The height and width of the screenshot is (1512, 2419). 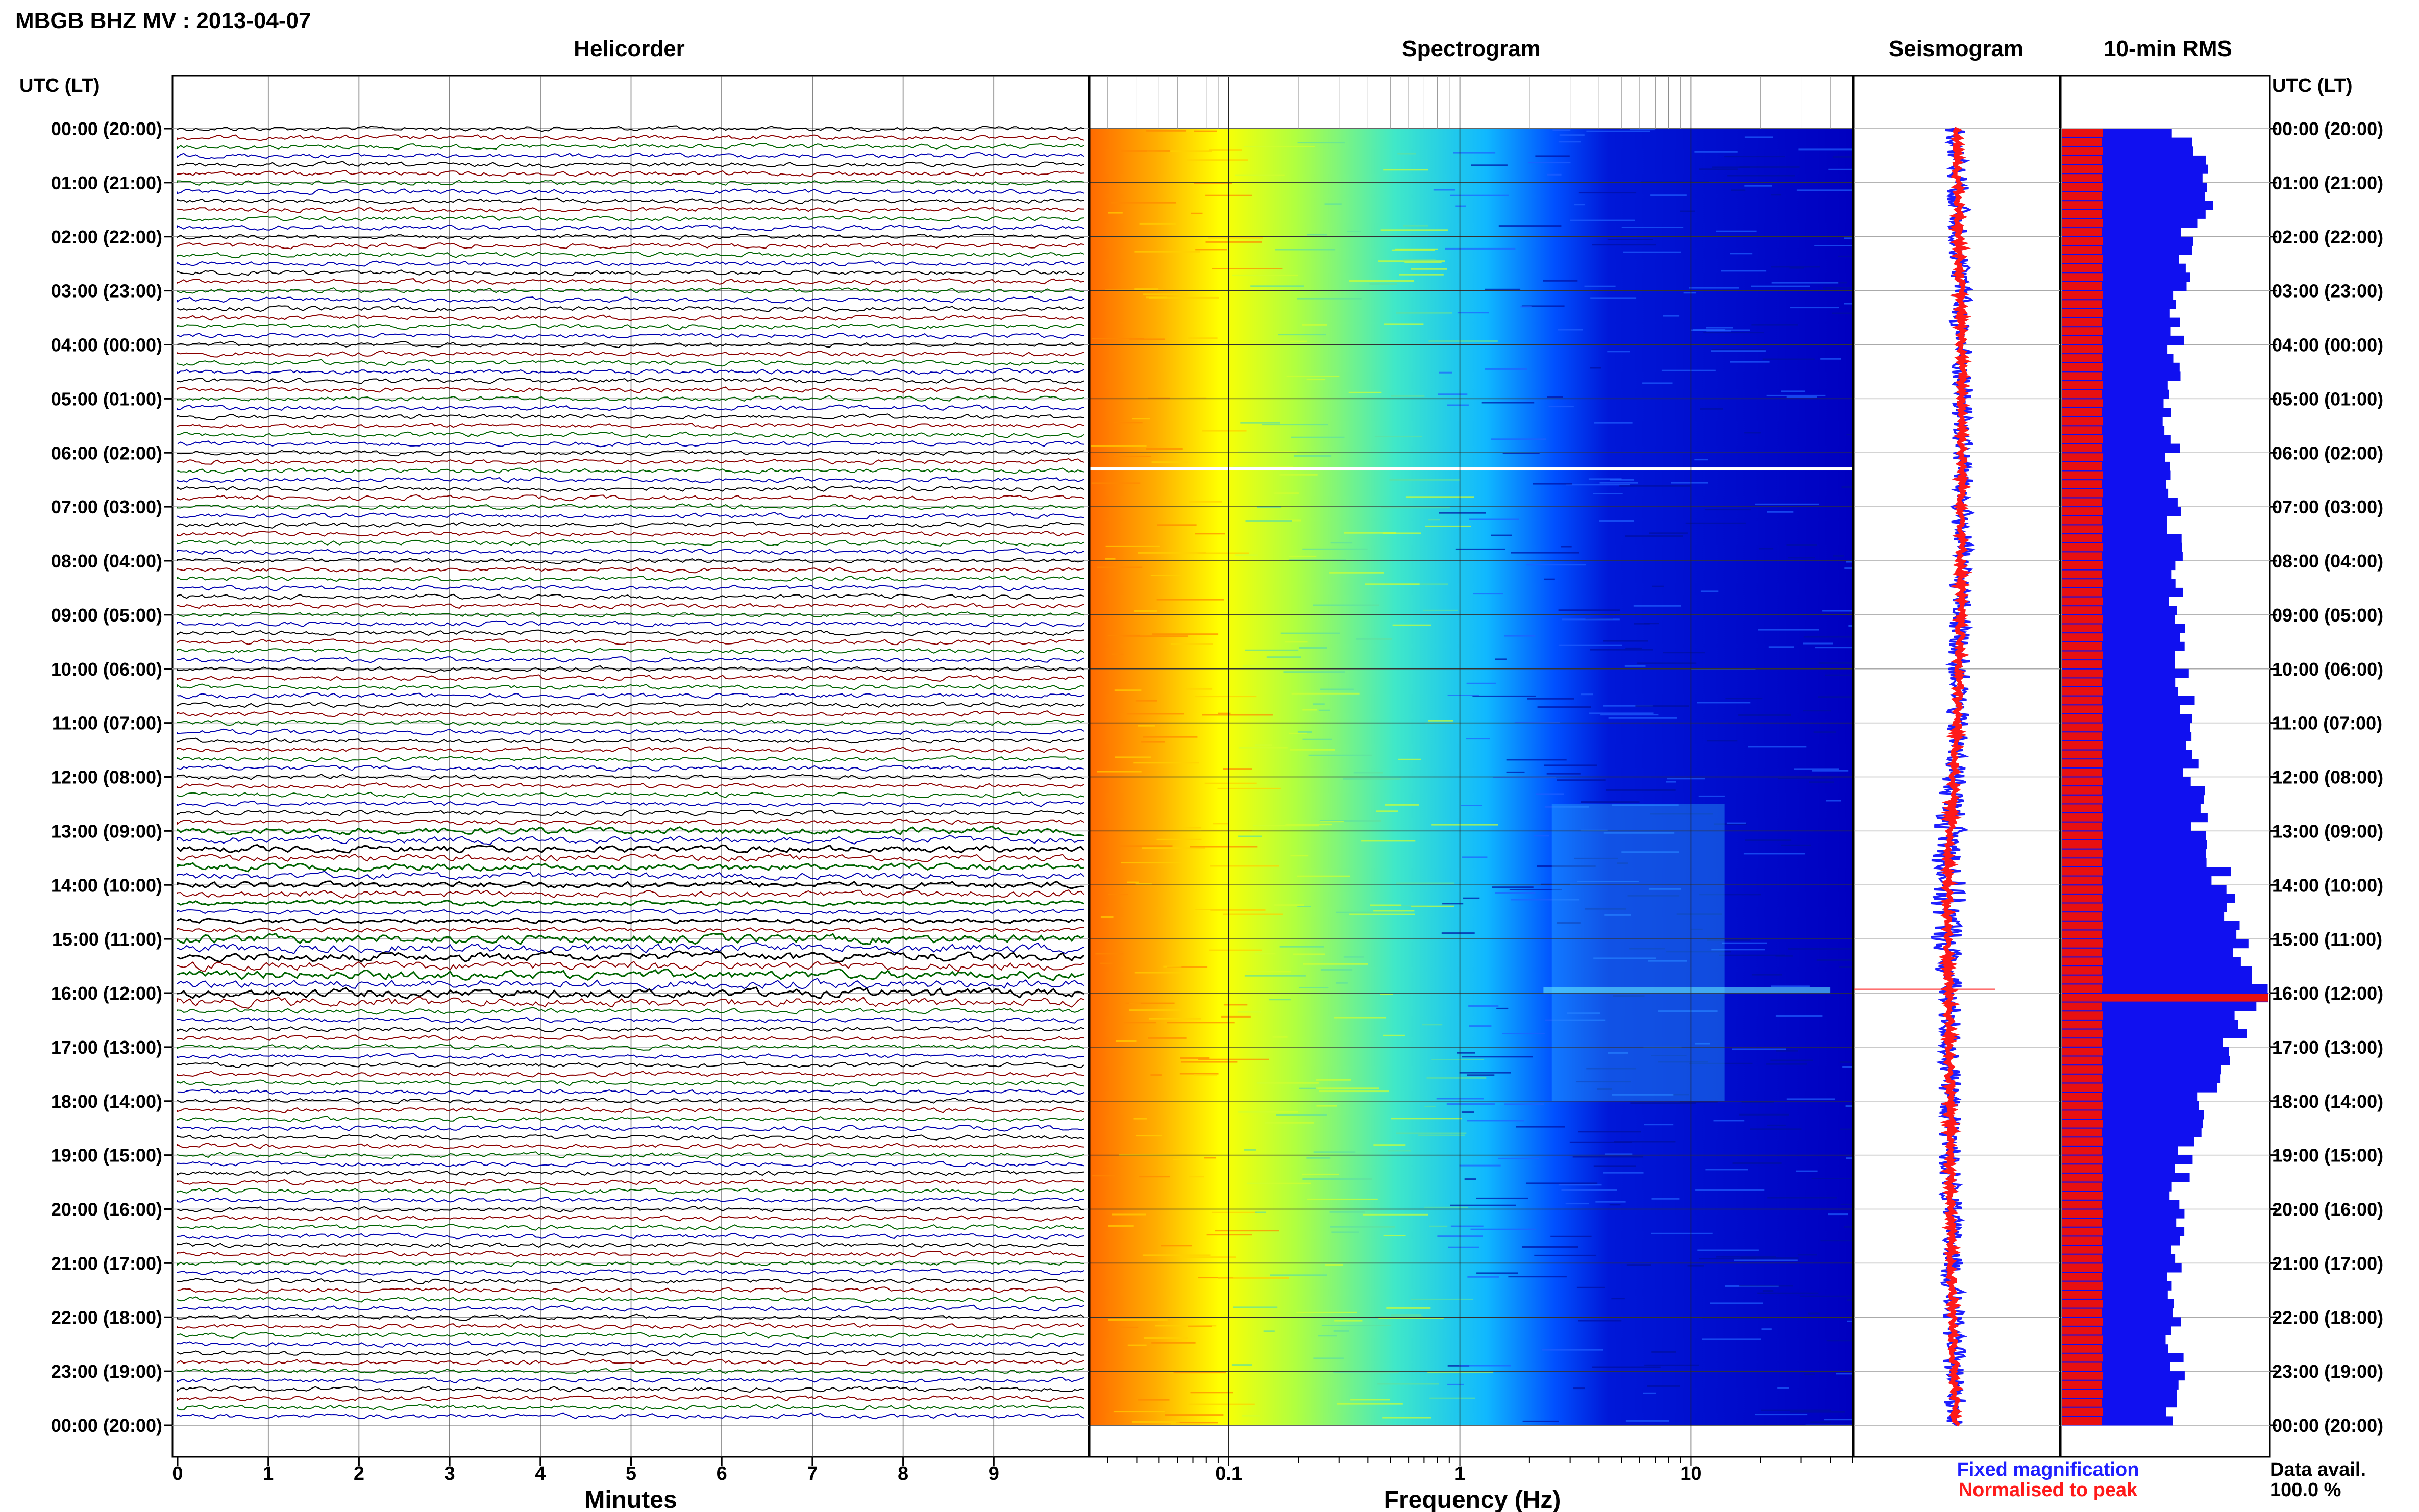 I want to click on time-label: 14:00 (10:00), so click(x=106, y=885).